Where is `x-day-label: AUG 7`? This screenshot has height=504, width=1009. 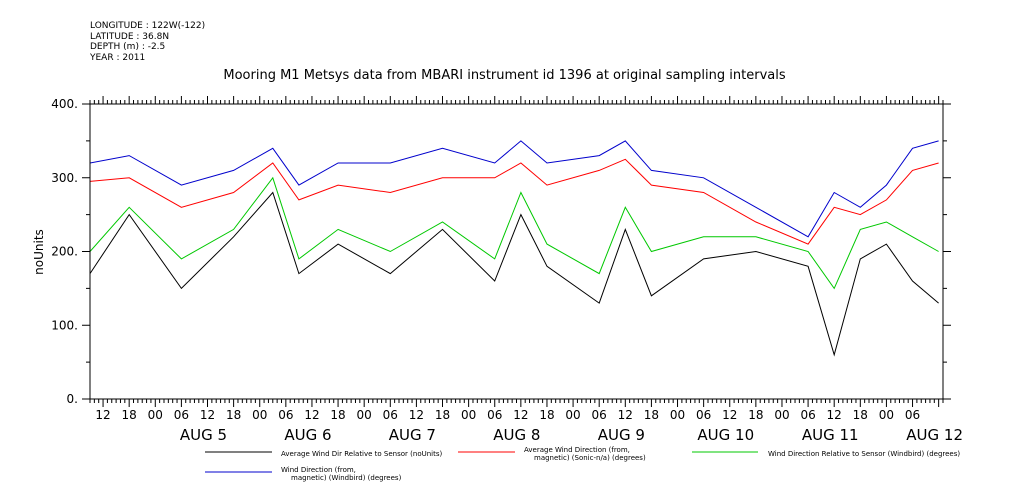 x-day-label: AUG 7 is located at coordinates (412, 435).